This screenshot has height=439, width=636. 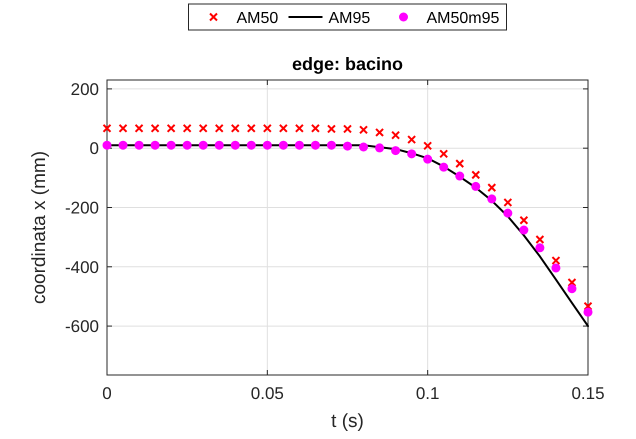 I want to click on y-tick-label: -400, so click(x=81, y=267).